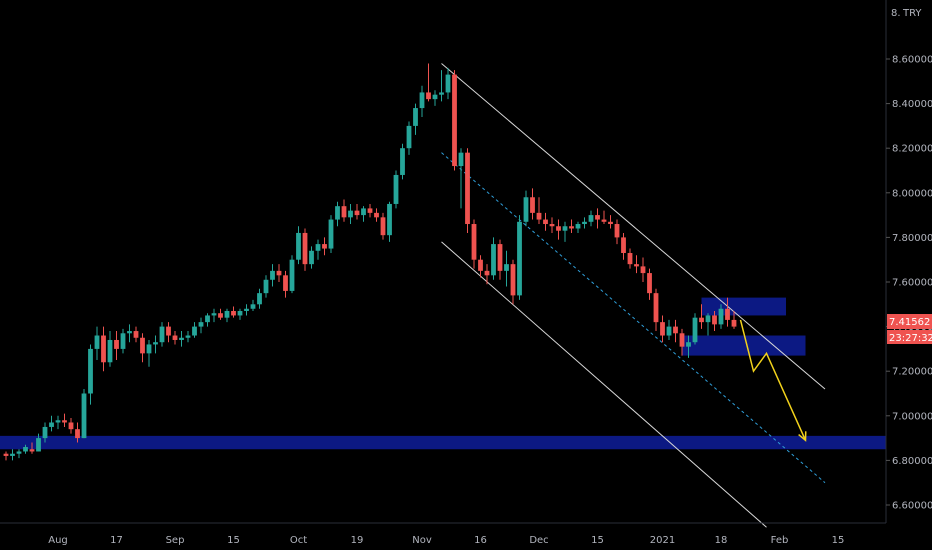 Image resolution: width=932 pixels, height=550 pixels. I want to click on projection-arrow, so click(773, 380).